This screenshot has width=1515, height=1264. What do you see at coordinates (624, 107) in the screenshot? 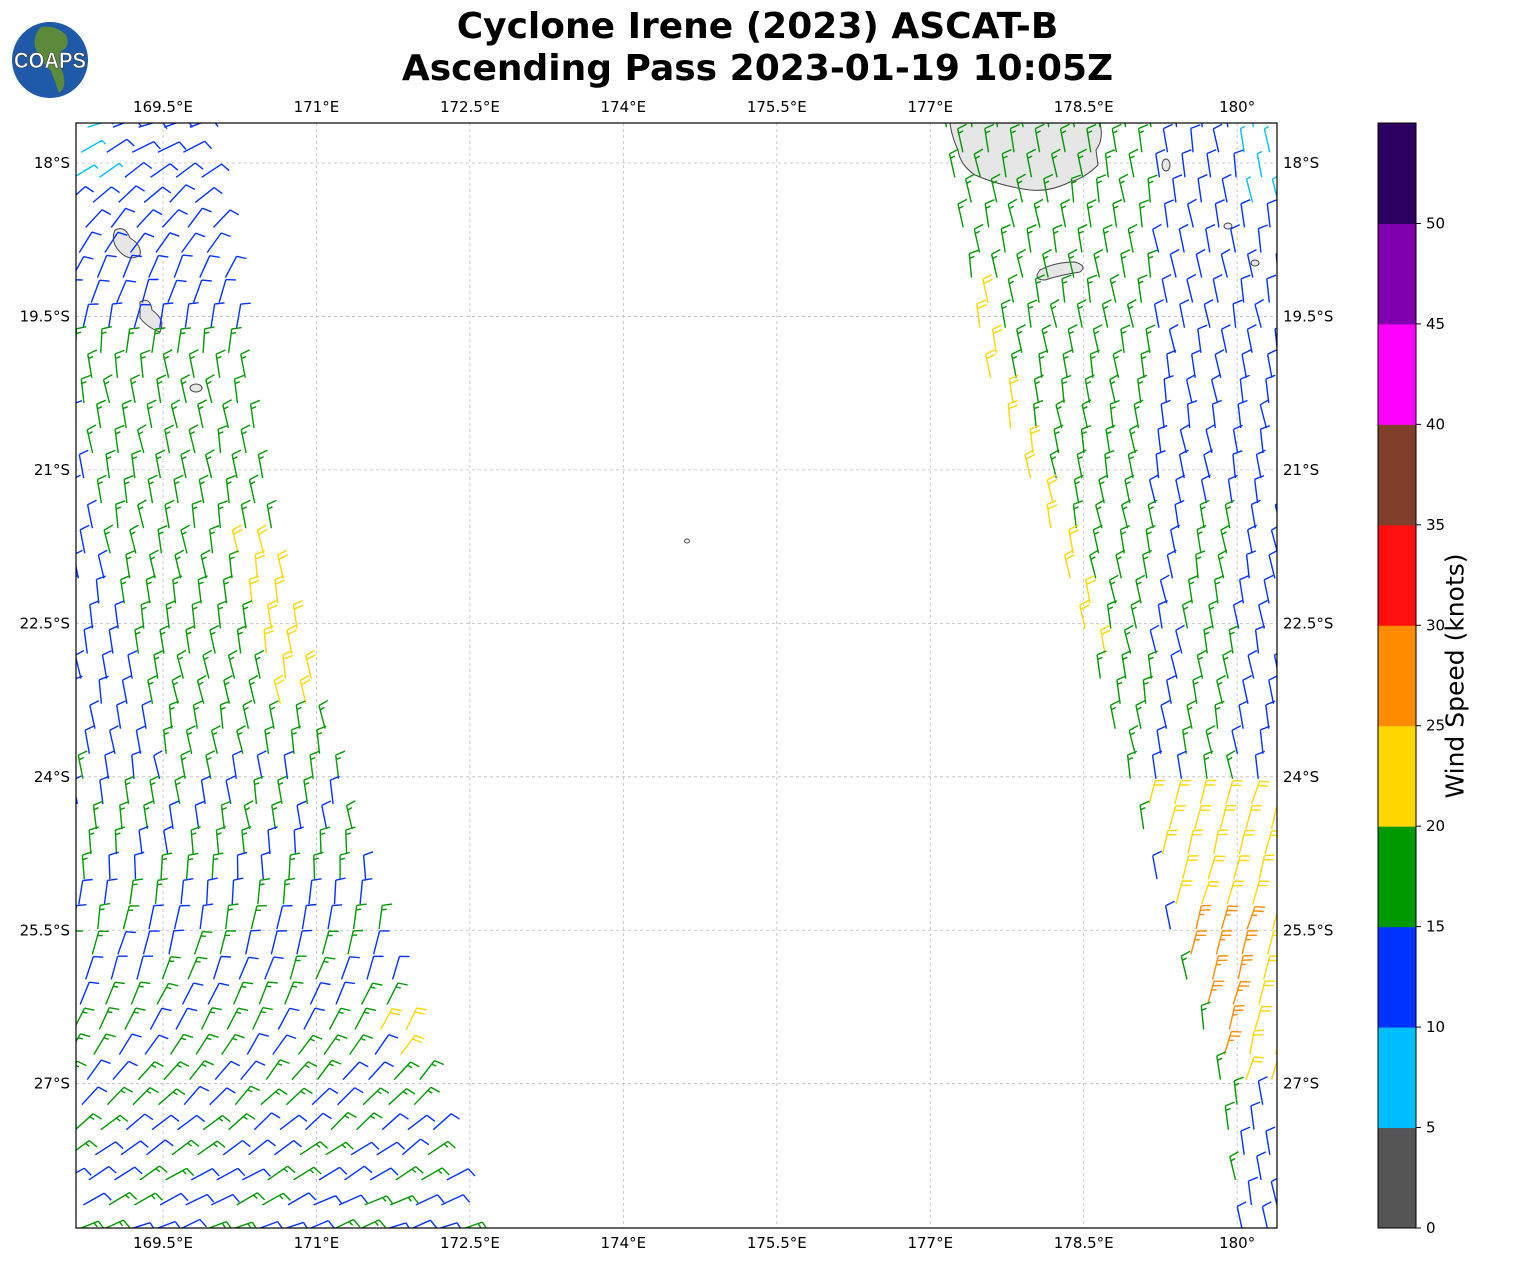
I see `lon-tick-label: 174°E` at bounding box center [624, 107].